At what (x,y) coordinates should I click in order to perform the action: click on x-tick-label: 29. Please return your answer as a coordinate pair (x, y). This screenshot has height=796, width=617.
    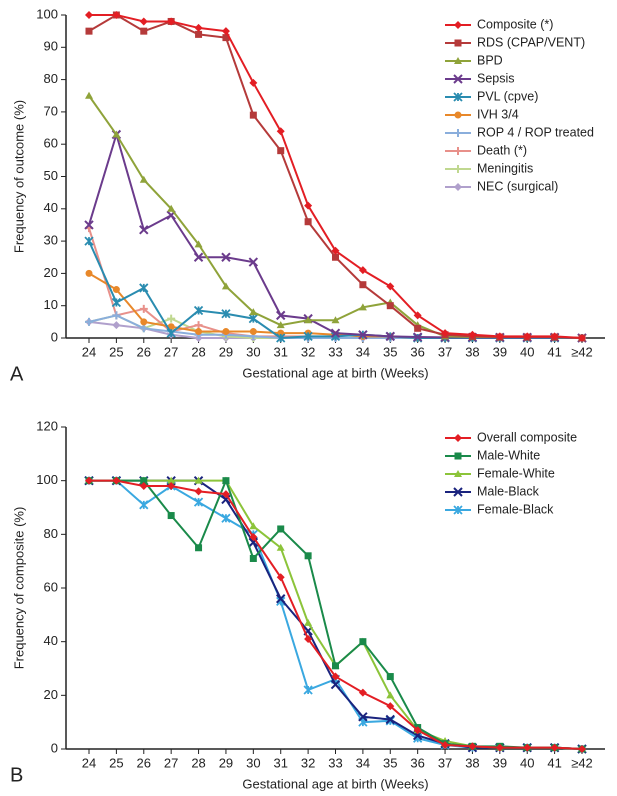
    Looking at the image, I should click on (226, 762).